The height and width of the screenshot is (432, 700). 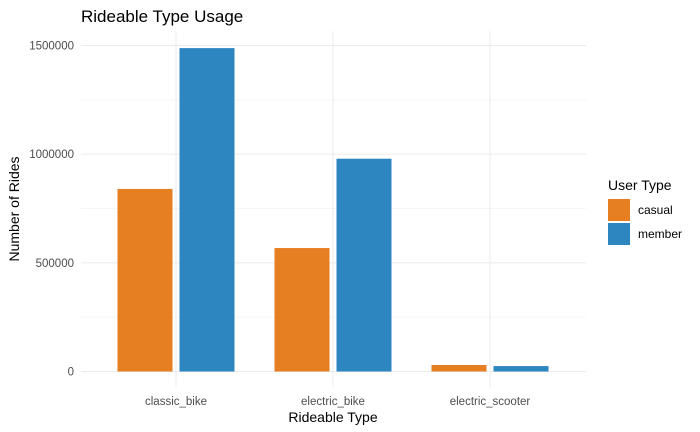 What do you see at coordinates (51, 47) in the screenshot?
I see `y-tick-label: 1500000` at bounding box center [51, 47].